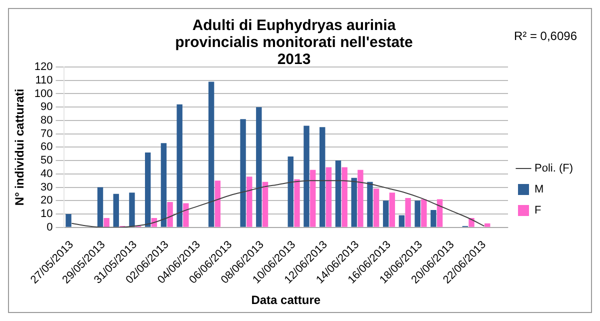 The width and height of the screenshot is (600, 321). I want to click on chart-title: Adulti di Euphydryas aurinia provincialis monitorati nell'estate 2013, so click(294, 42).